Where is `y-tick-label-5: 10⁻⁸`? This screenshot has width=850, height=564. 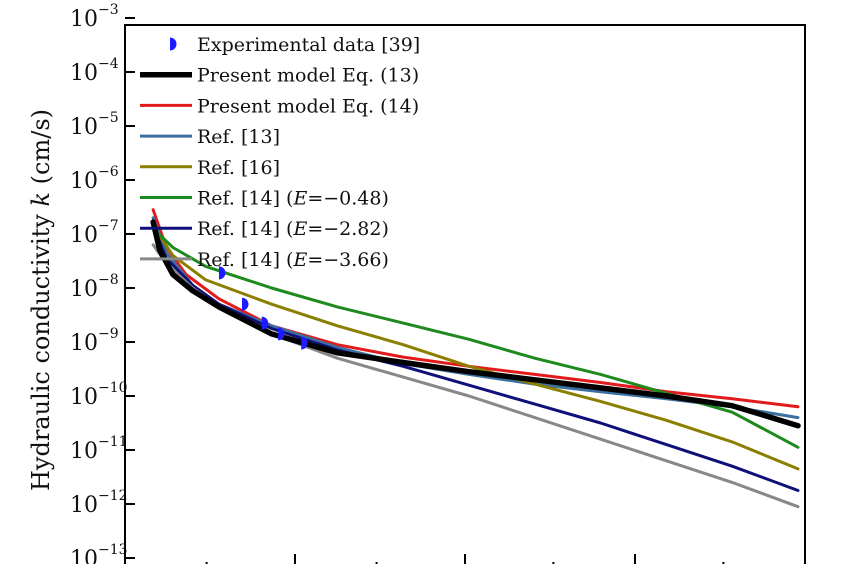
y-tick-label-5: 10⁻⁸ is located at coordinates (94, 287).